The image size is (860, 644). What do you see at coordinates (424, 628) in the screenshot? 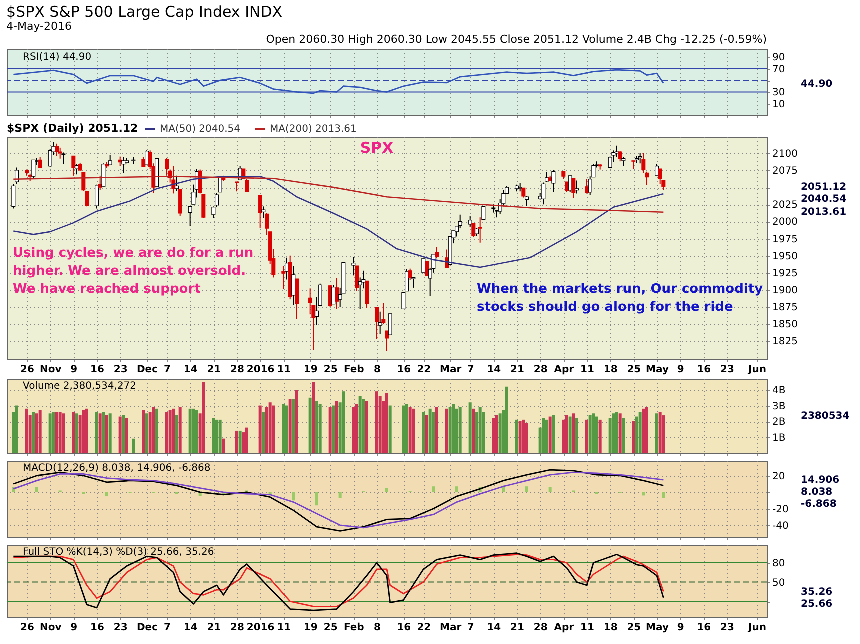
I see `x-tick-label: 22` at bounding box center [424, 628].